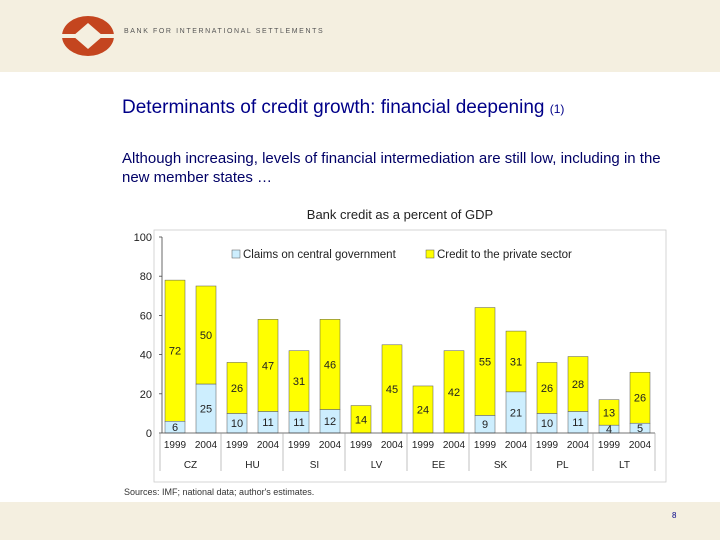  I want to click on bar-label-private: 28, so click(578, 385).